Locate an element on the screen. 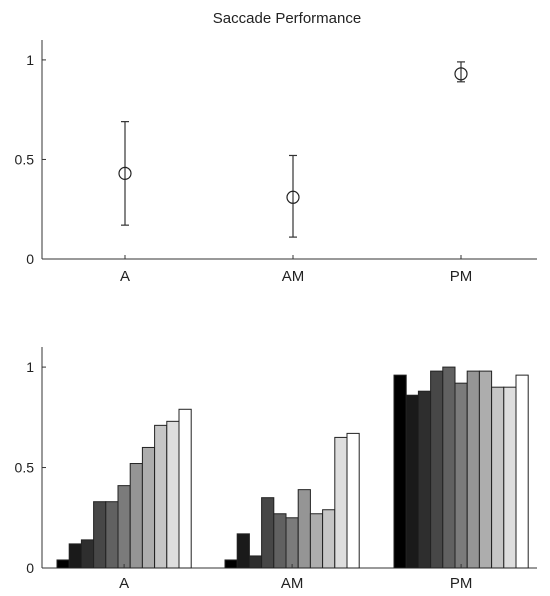  top-x-tick-label: PM is located at coordinates (461, 276).